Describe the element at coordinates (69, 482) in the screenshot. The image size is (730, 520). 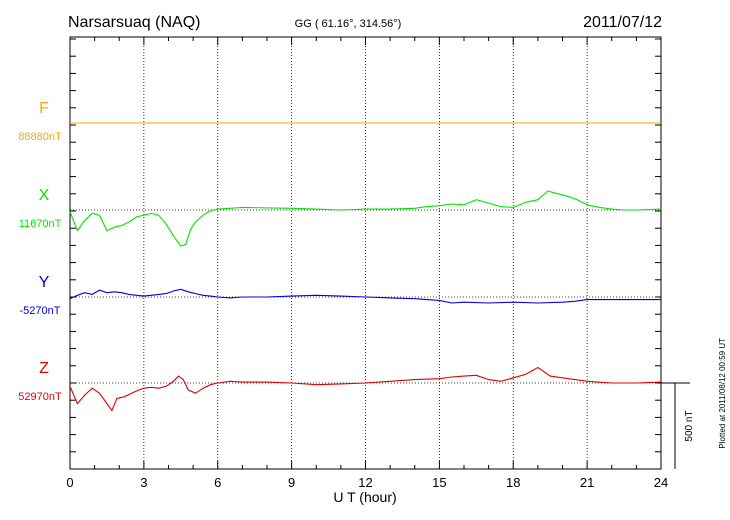
I see `x-tick-label: 0` at that location.